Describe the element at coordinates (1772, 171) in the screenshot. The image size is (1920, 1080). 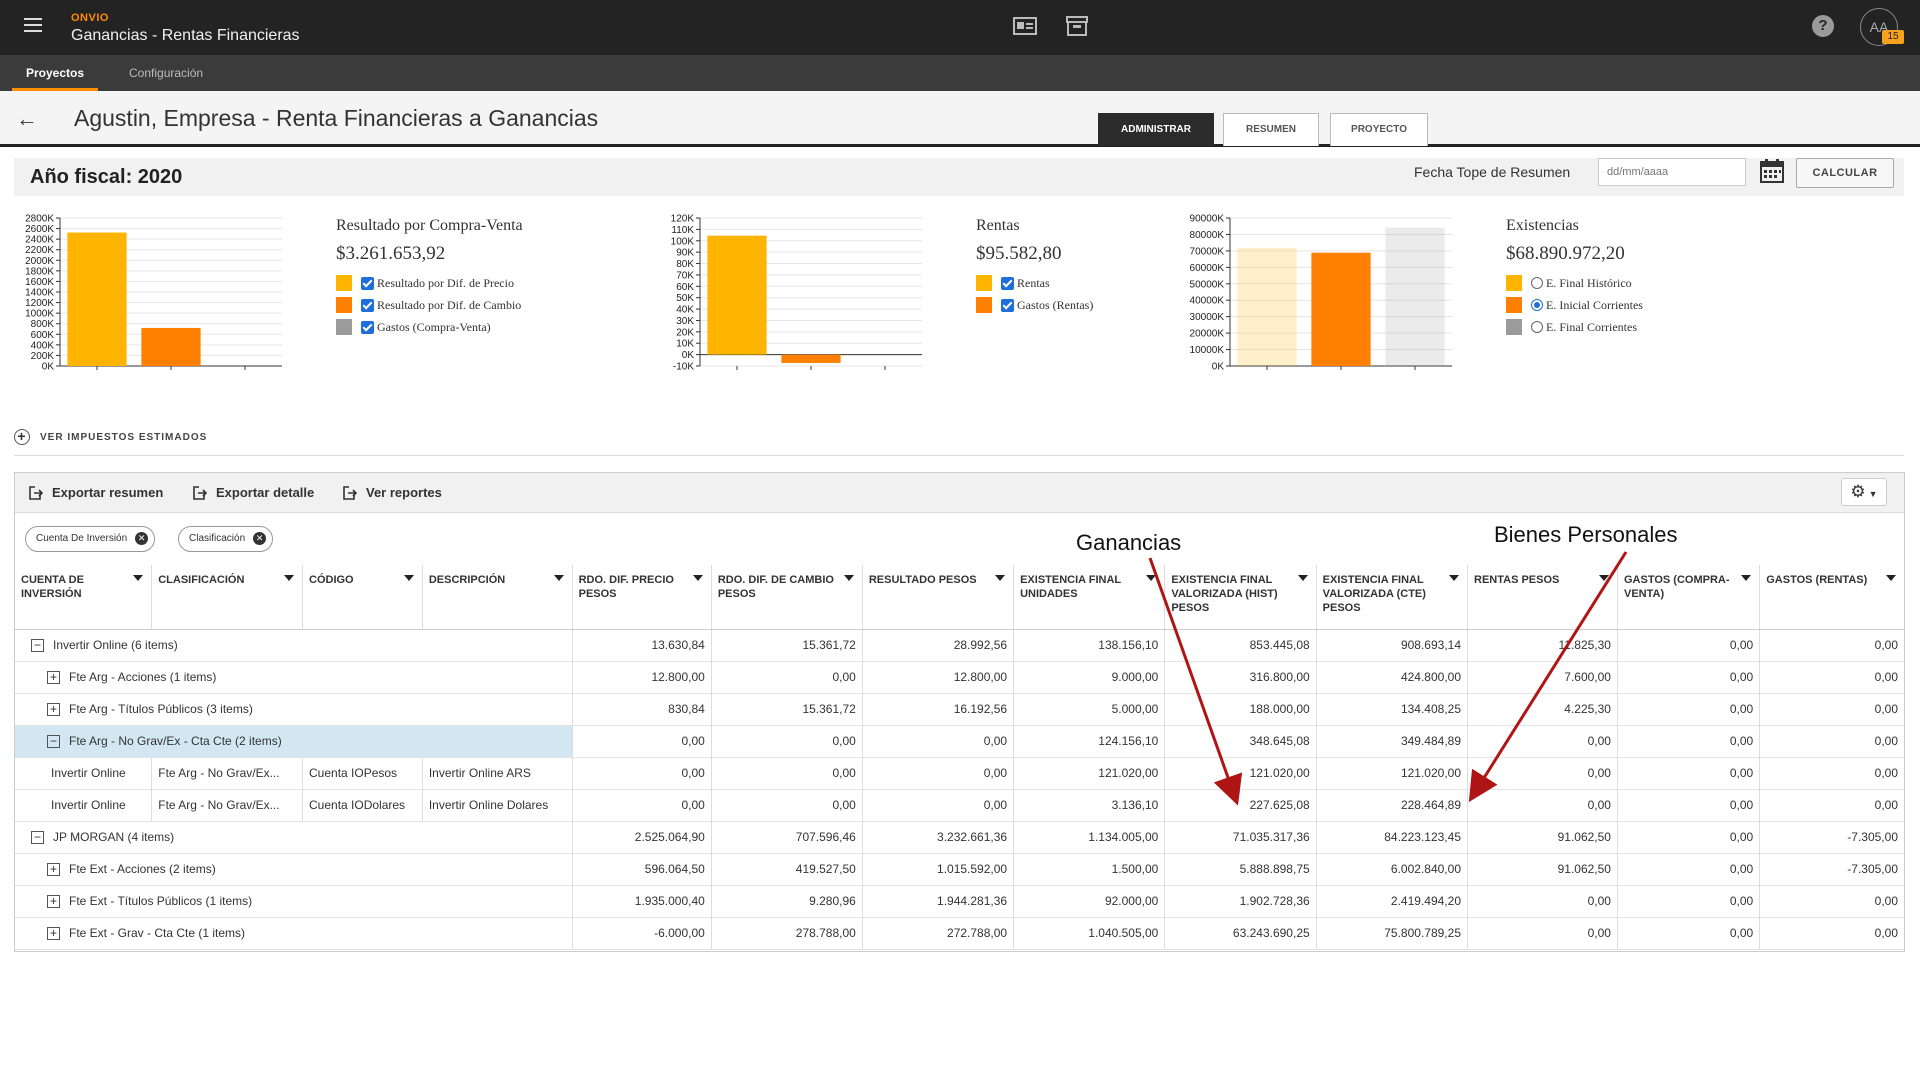
I see `calendar-icon` at that location.